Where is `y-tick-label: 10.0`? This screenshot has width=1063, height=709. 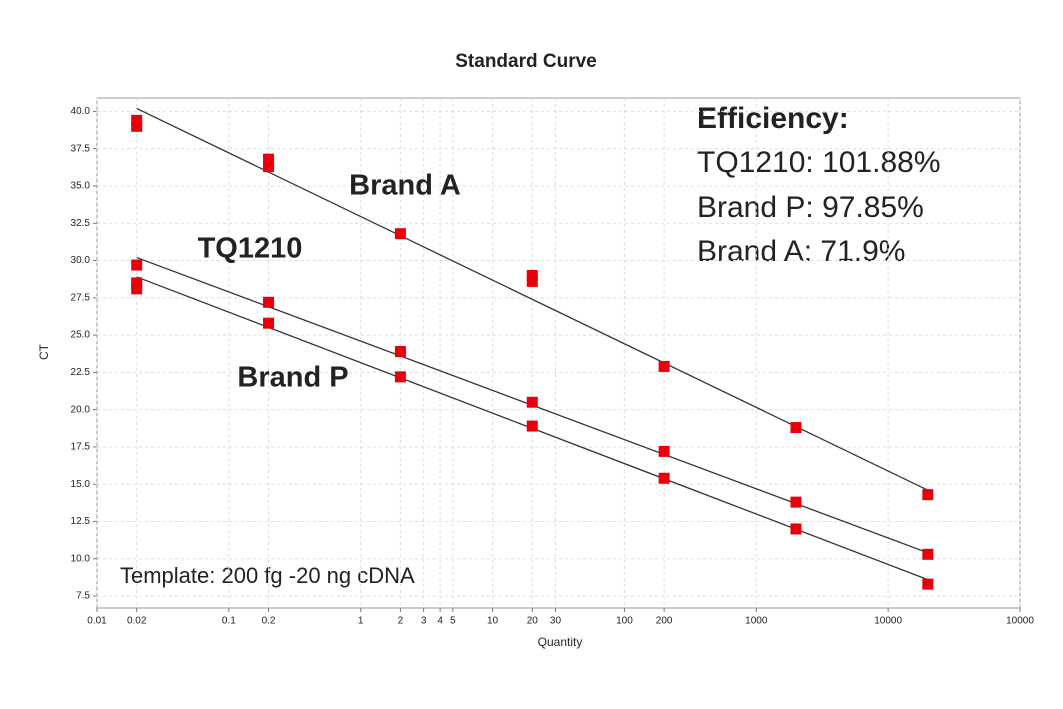 y-tick-label: 10.0 is located at coordinates (81, 558).